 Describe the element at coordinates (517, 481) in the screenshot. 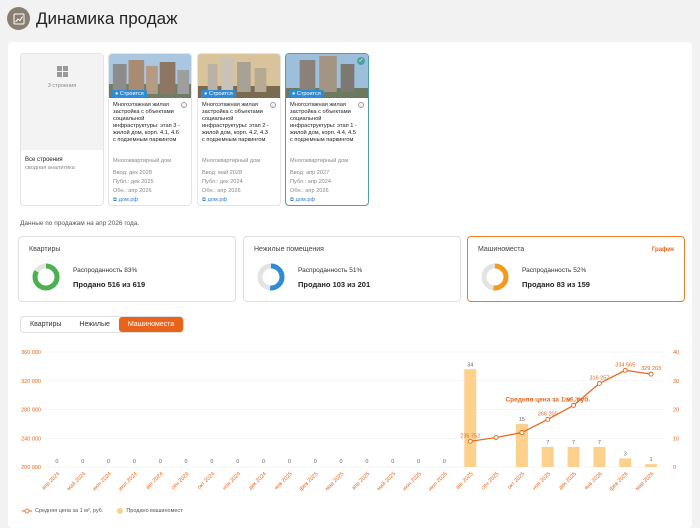

I see `x-tick-label: окт 2025` at that location.